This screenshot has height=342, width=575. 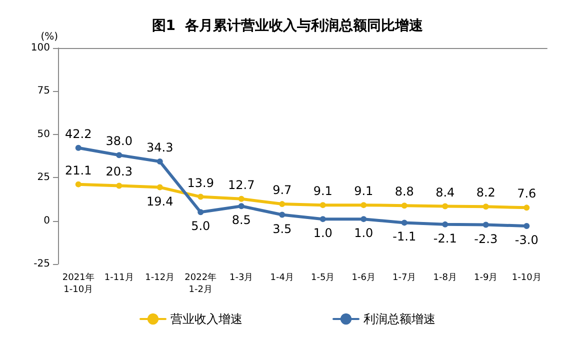 I want to click on data-label: 42.2, so click(x=78, y=133).